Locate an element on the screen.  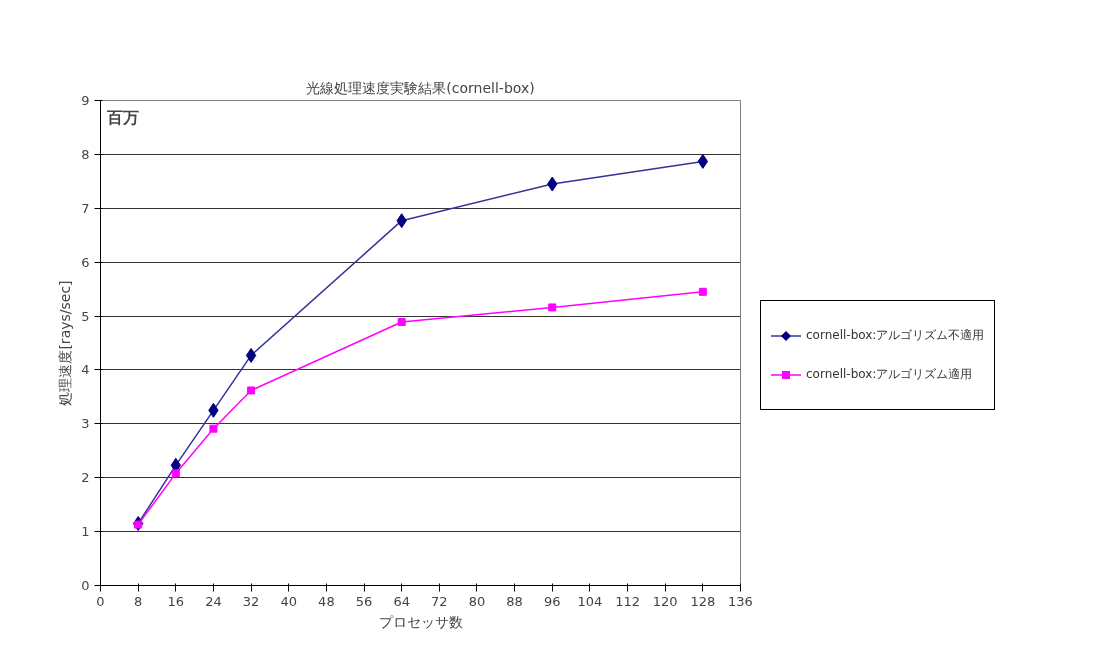
x-tick-label: 32 is located at coordinates (251, 601).